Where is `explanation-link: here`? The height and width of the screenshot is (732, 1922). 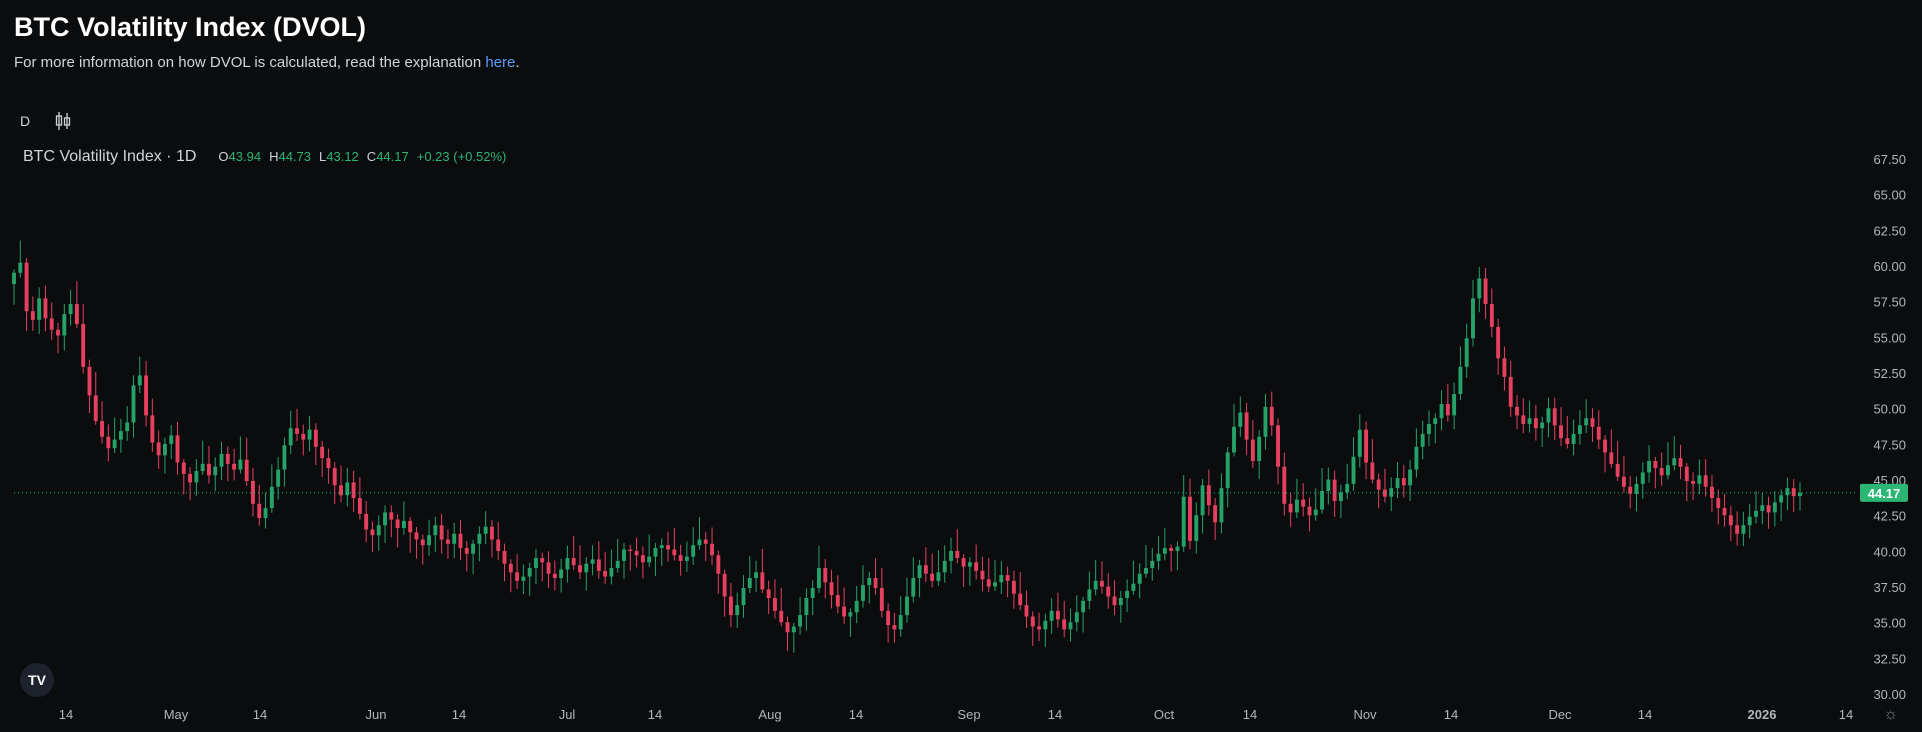
explanation-link: here is located at coordinates (500, 62).